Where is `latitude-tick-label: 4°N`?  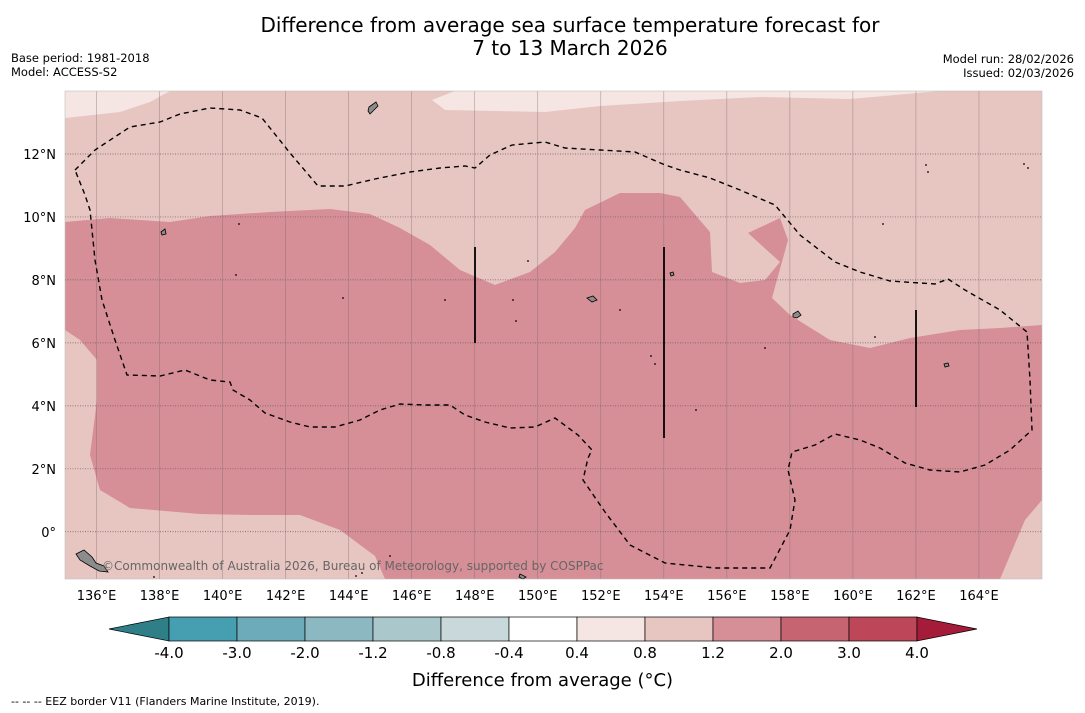
latitude-tick-label: 4°N is located at coordinates (44, 407).